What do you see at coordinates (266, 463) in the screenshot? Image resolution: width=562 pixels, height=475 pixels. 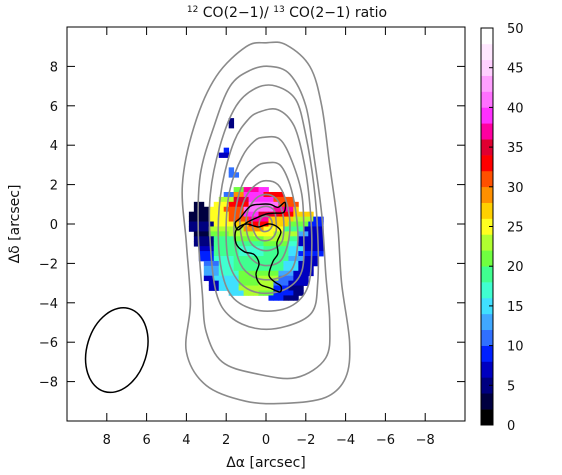 I see `x-axis-title: Δα [arcsec]` at bounding box center [266, 463].